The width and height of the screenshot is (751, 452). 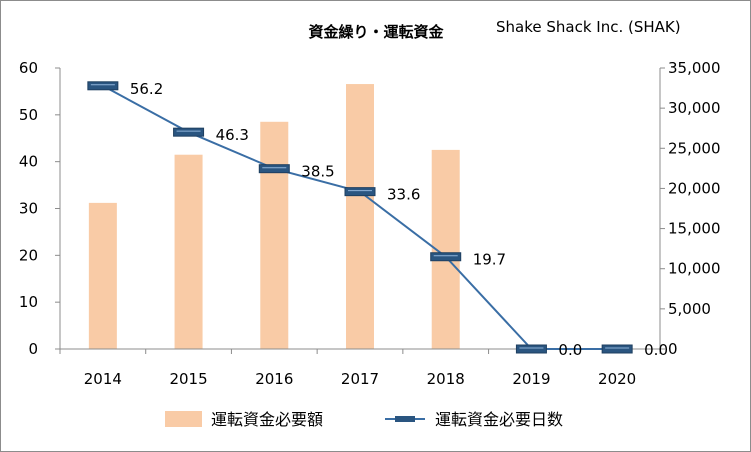 I want to click on x-tick-label-2014: 2014, so click(x=103, y=379).